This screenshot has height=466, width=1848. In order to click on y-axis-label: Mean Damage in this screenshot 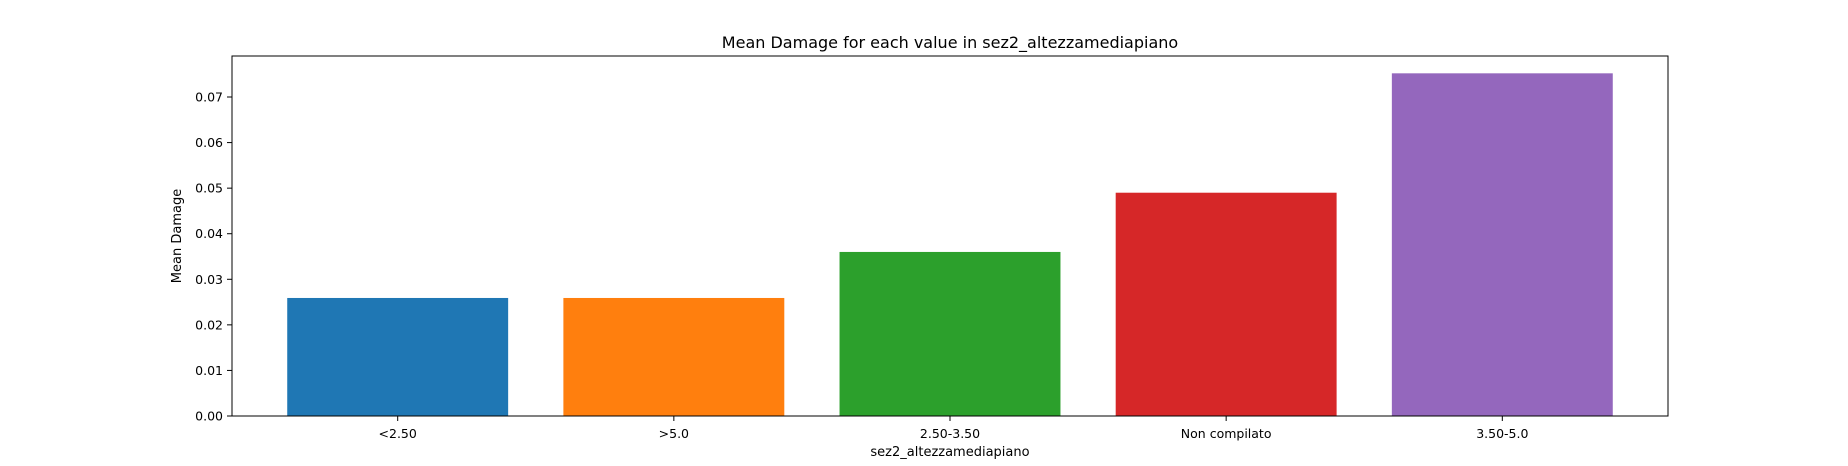, I will do `click(177, 236)`.